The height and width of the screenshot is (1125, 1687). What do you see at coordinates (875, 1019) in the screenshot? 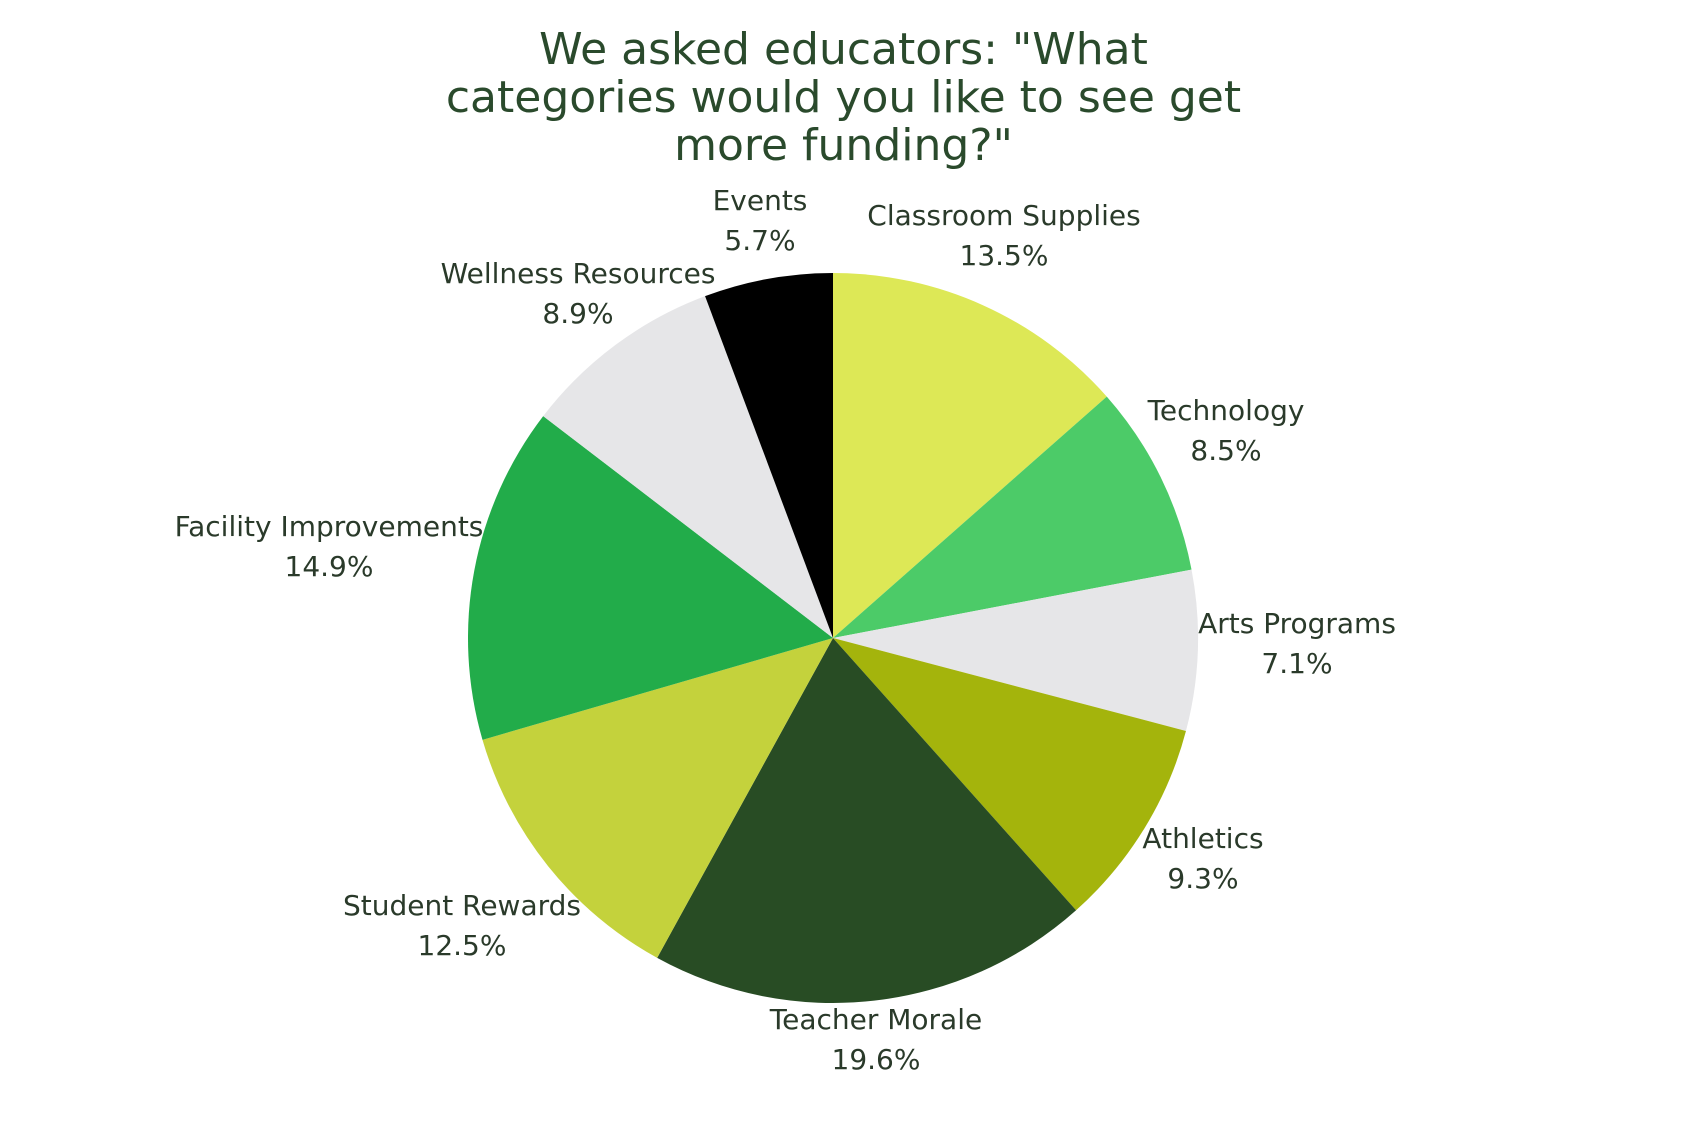
I see `slice-label-teacher-morale: Teacher Morale` at bounding box center [875, 1019].